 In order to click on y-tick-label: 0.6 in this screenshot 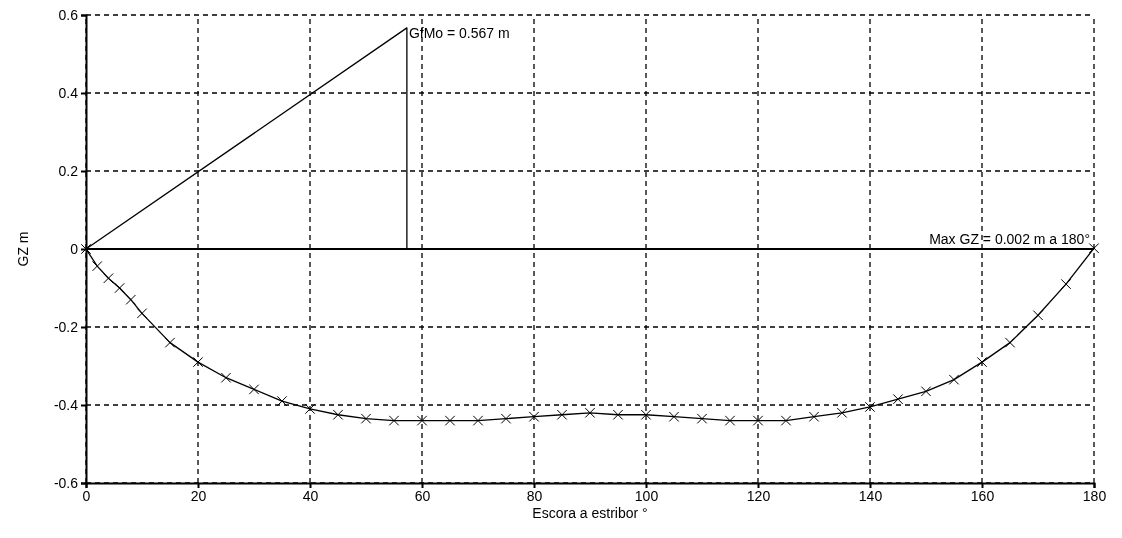, I will do `click(68, 14)`.